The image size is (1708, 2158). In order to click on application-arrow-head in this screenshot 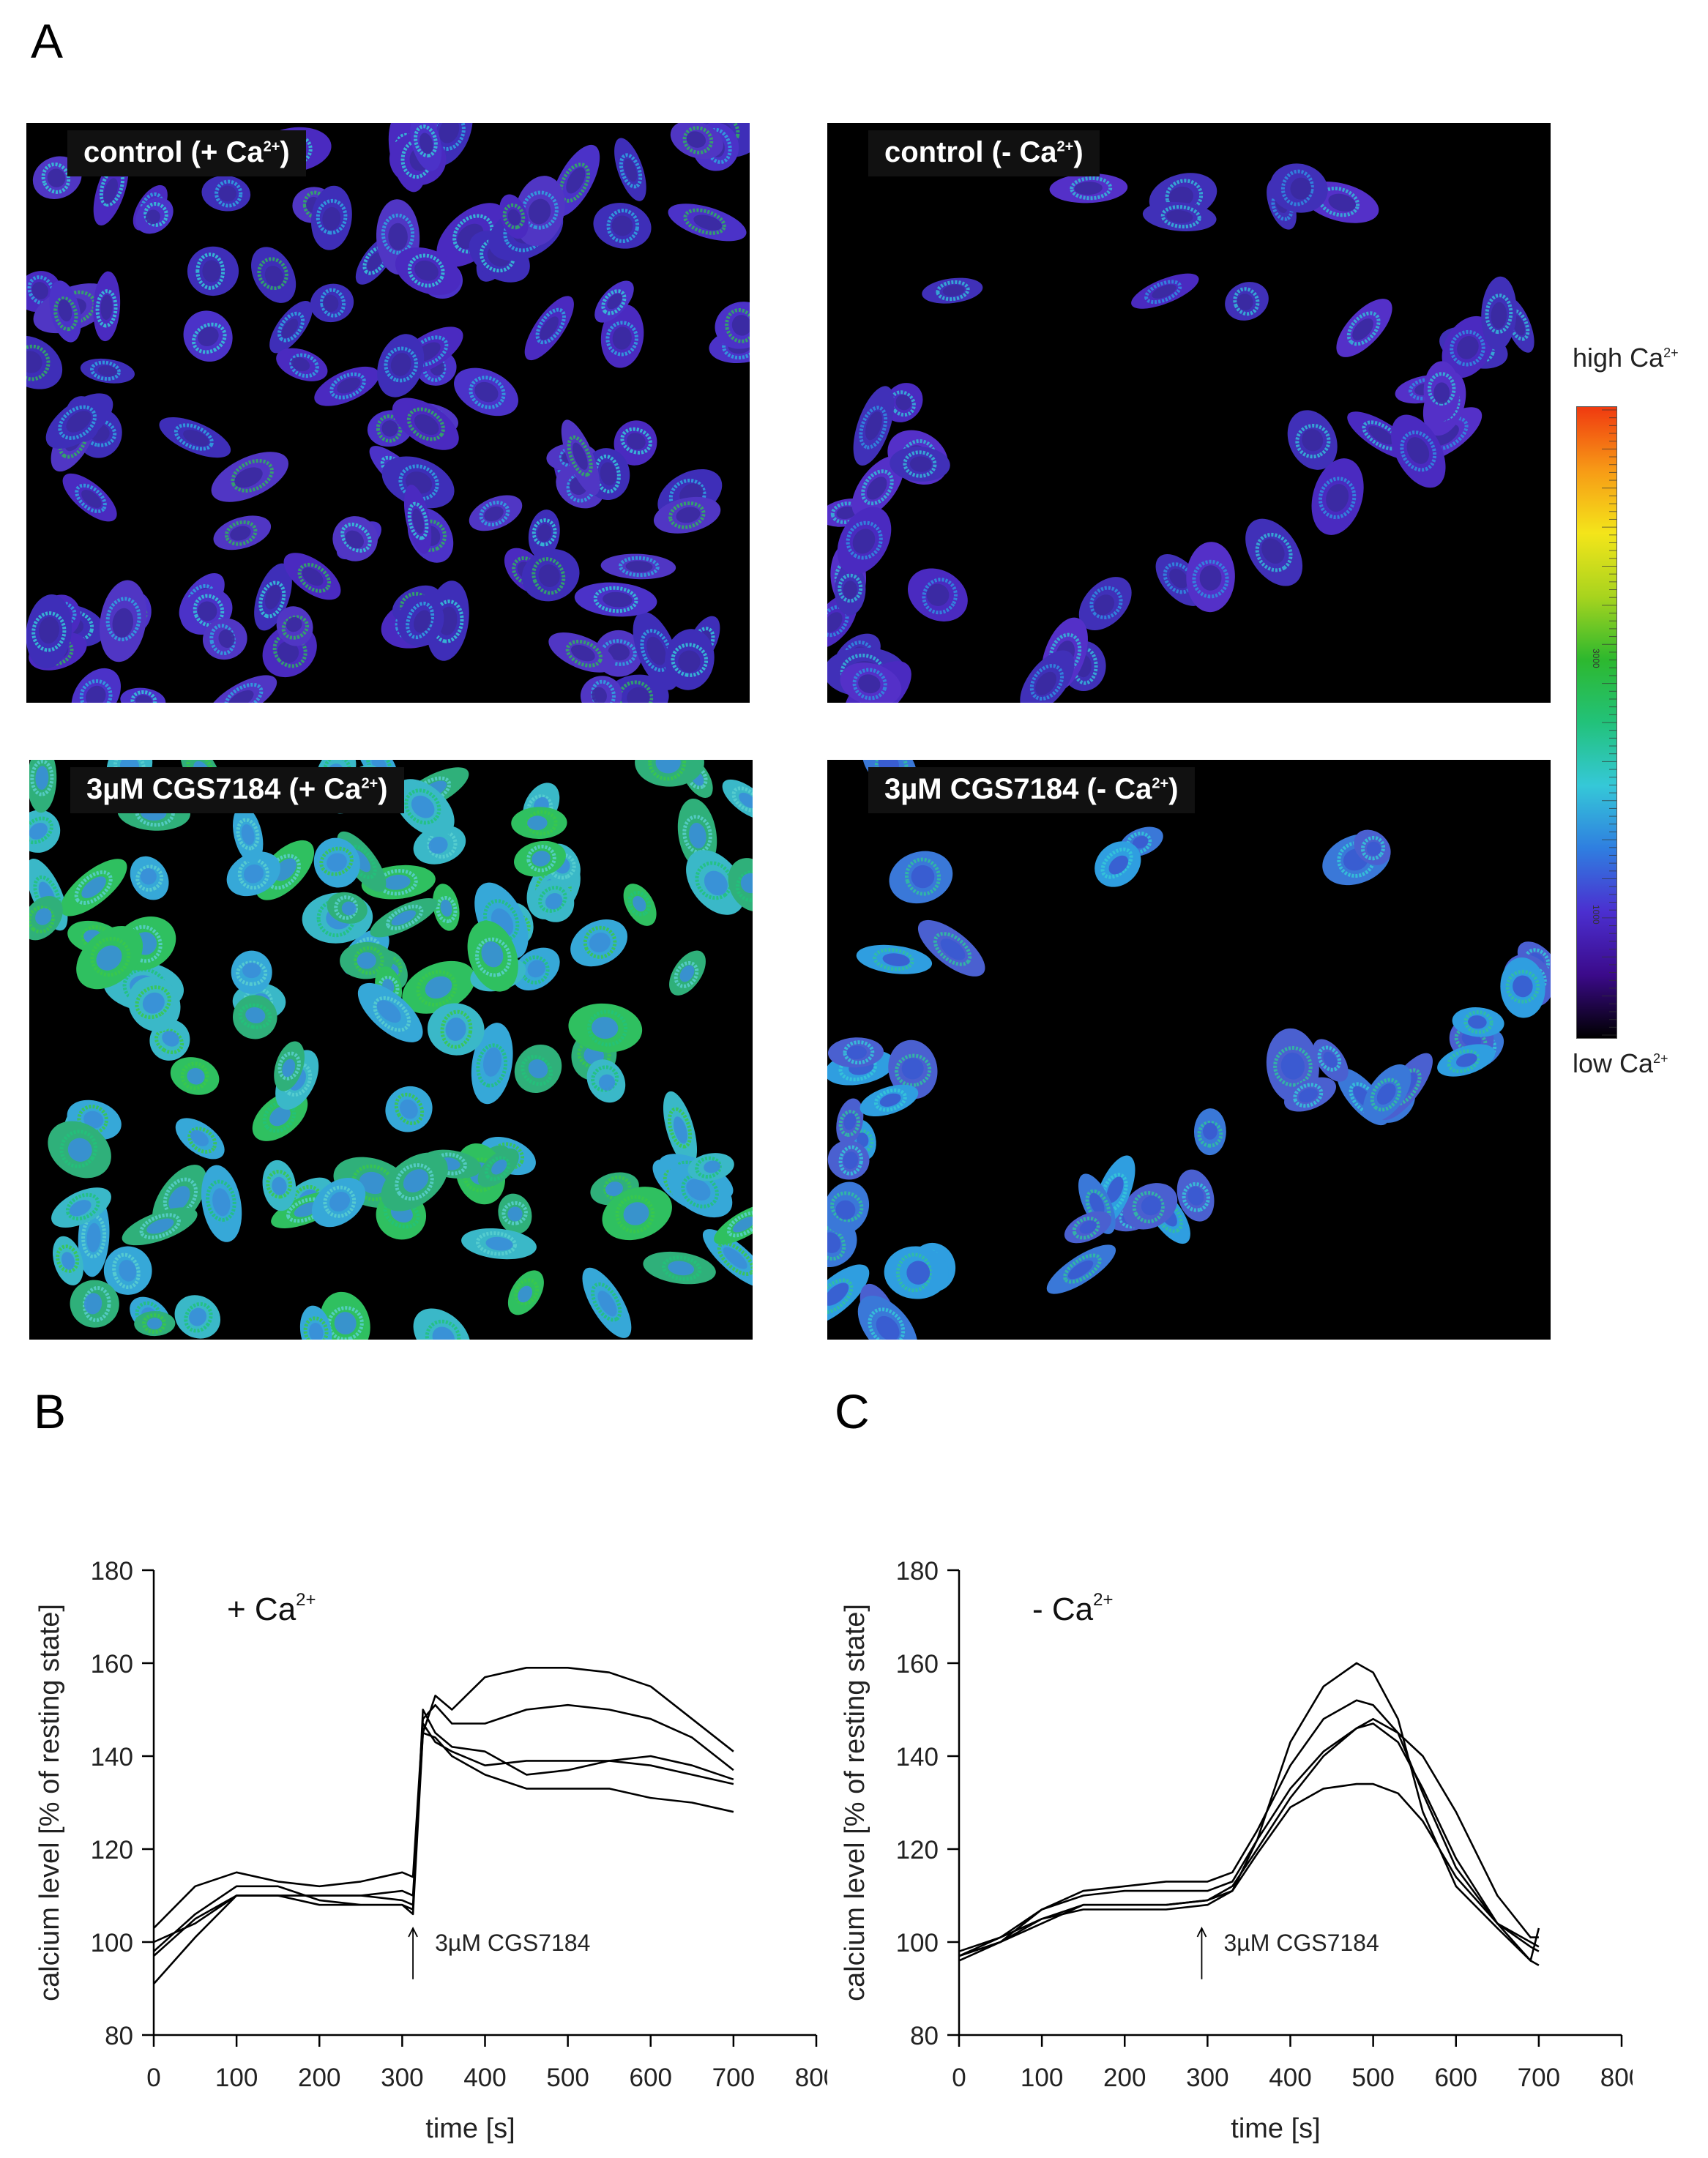, I will do `click(413, 1932)`.